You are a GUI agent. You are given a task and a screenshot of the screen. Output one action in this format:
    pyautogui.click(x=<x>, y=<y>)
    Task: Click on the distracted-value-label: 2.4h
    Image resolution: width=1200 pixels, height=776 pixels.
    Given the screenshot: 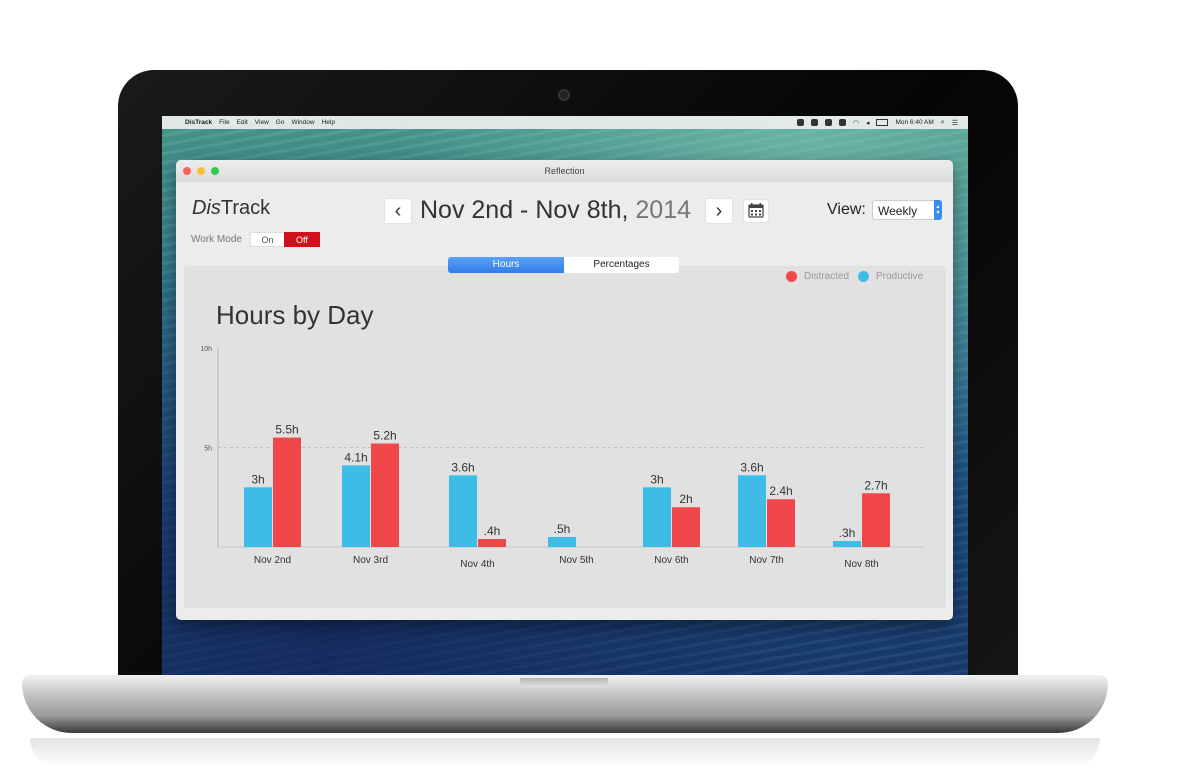 What is the action you would take?
    pyautogui.click(x=780, y=491)
    